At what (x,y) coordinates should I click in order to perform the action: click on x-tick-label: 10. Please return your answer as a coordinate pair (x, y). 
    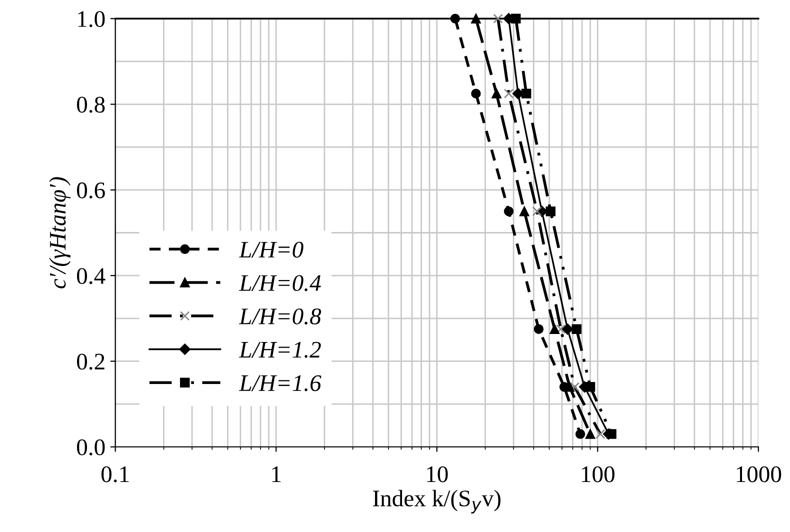
    Looking at the image, I should click on (437, 474).